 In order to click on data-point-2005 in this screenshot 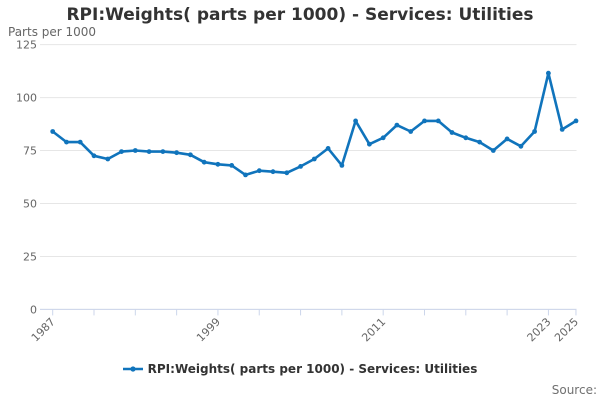, I will do `click(300, 166)`.